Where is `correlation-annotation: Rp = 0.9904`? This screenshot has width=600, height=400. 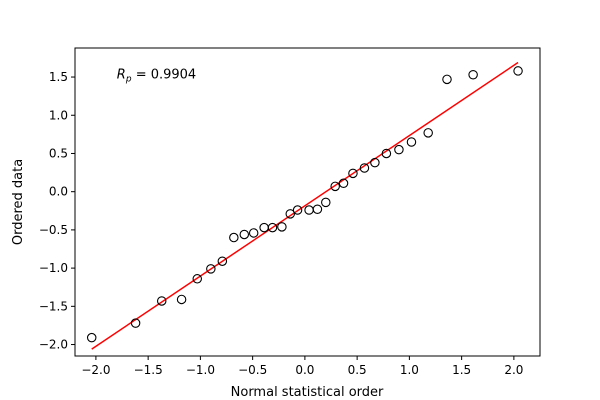
correlation-annotation: Rp = 0.9904 is located at coordinates (156, 76).